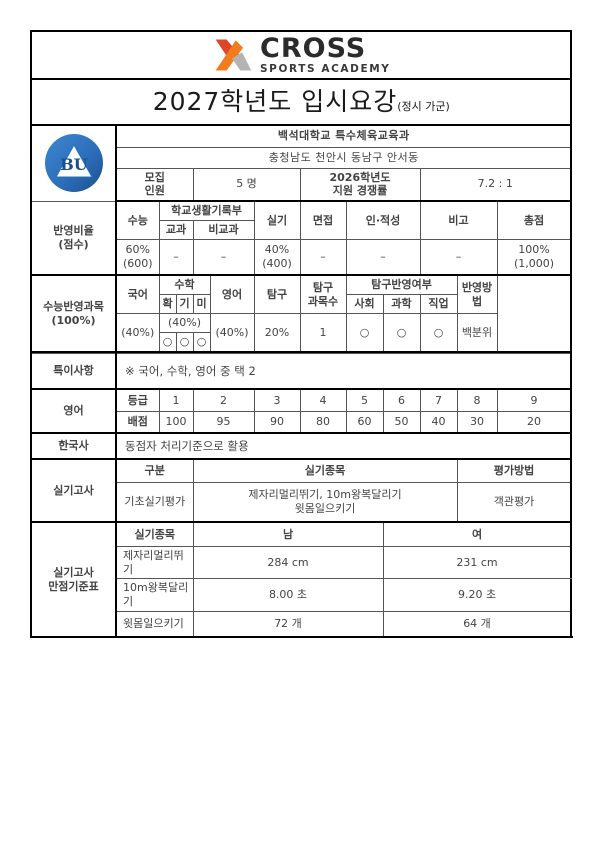 The height and width of the screenshot is (849, 600). What do you see at coordinates (137, 422) in the screenshot?
I see `english-score-header: 배점` at bounding box center [137, 422].